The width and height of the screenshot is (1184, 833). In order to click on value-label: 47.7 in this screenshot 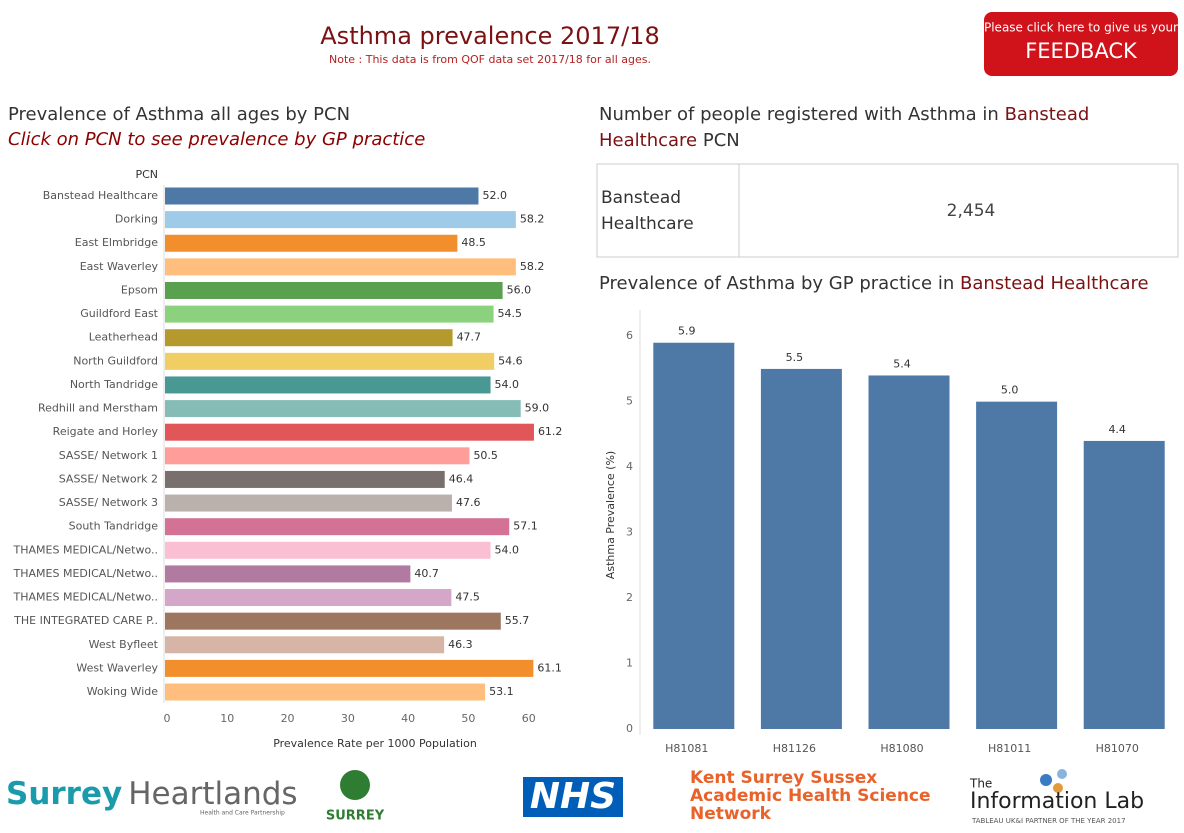, I will do `click(469, 337)`.